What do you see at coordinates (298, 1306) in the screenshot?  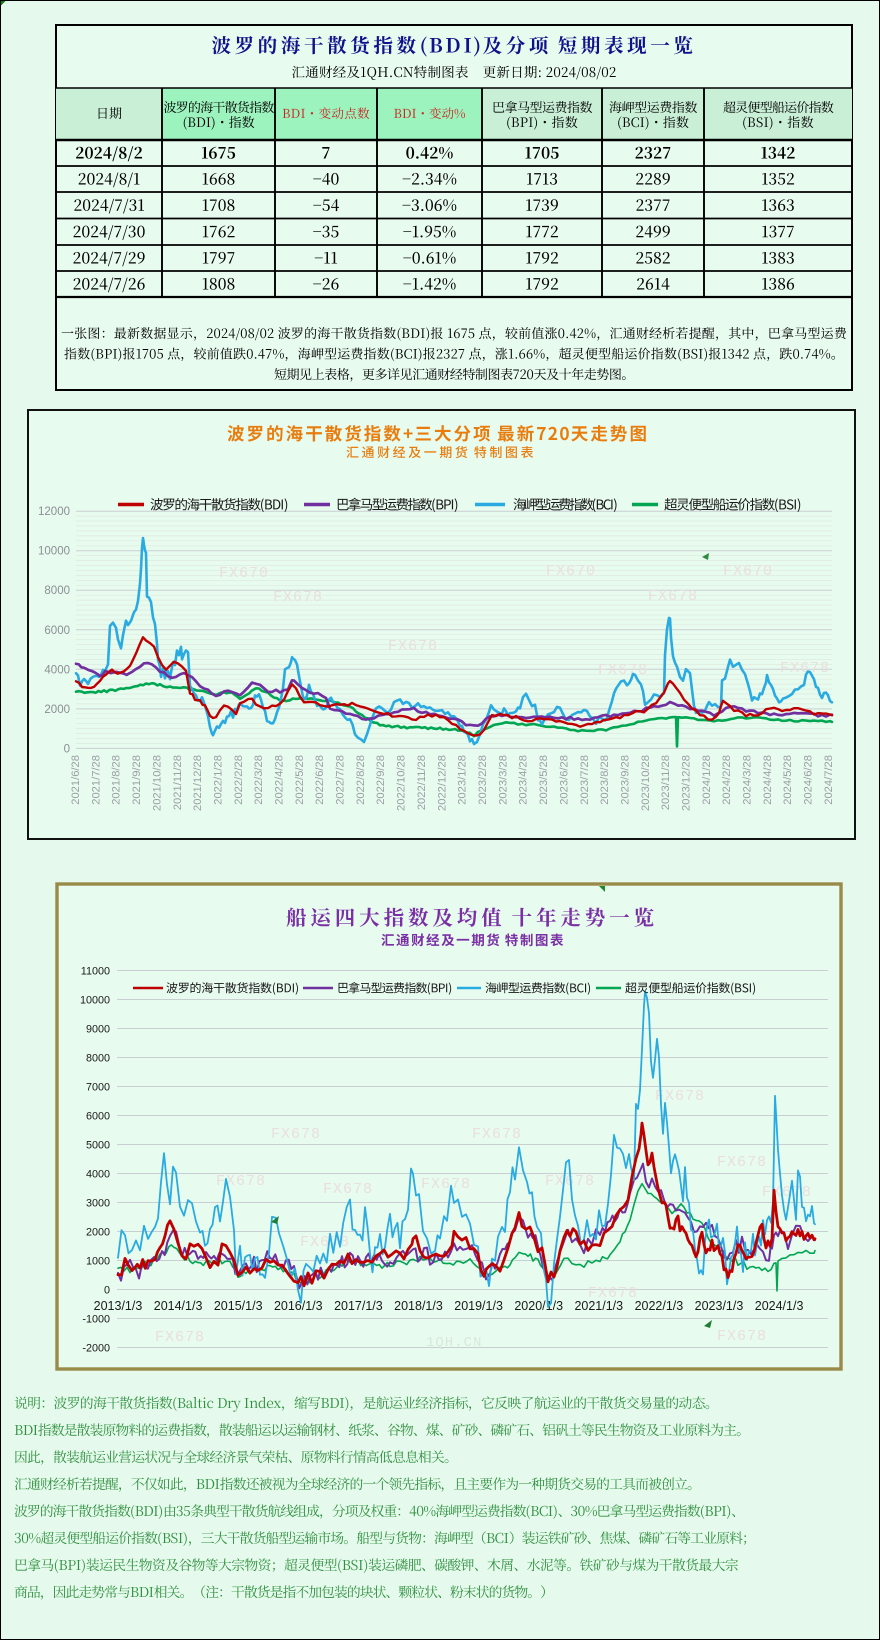 I see `svg-text: 2016/1/3` at bounding box center [298, 1306].